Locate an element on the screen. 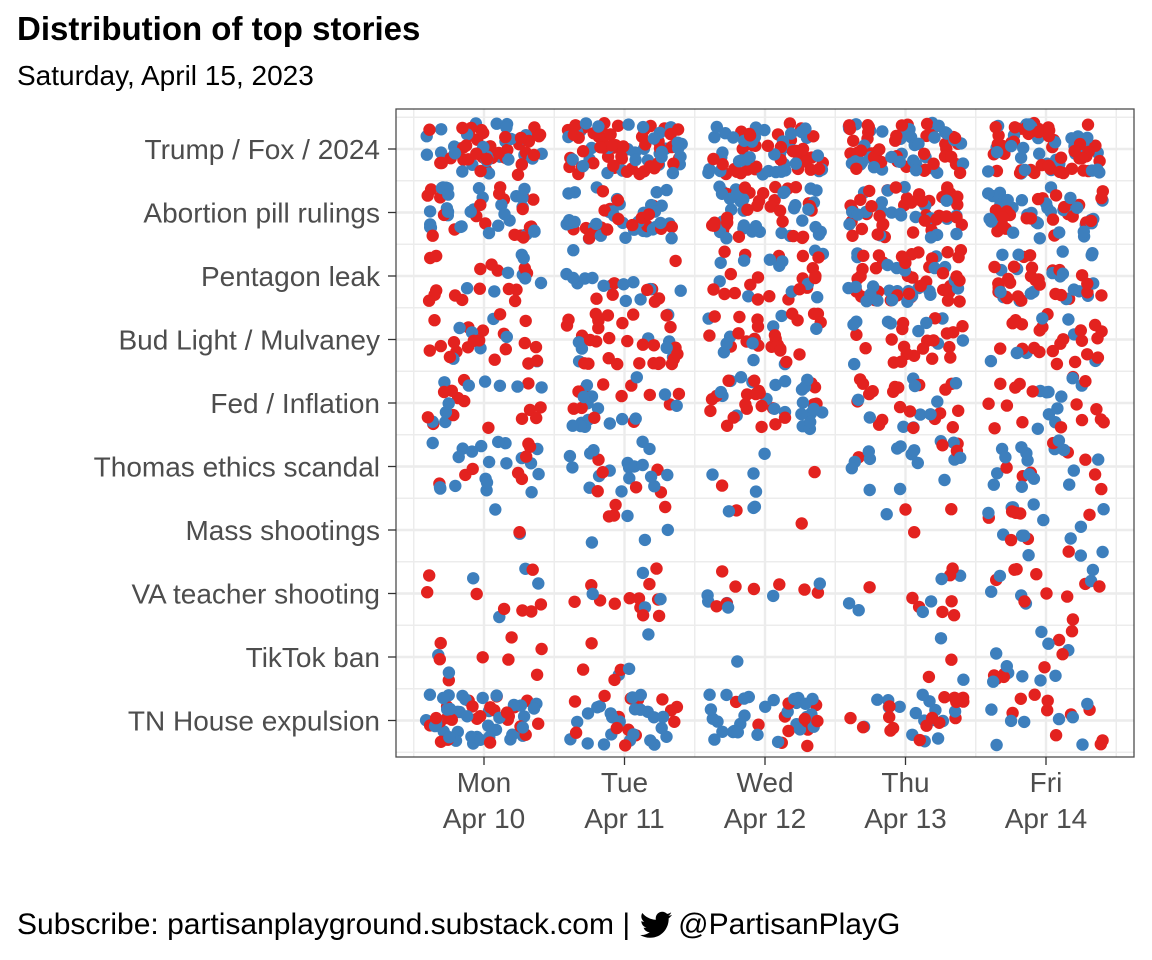  y-tick-label: Abortion pill rulings is located at coordinates (261, 213).